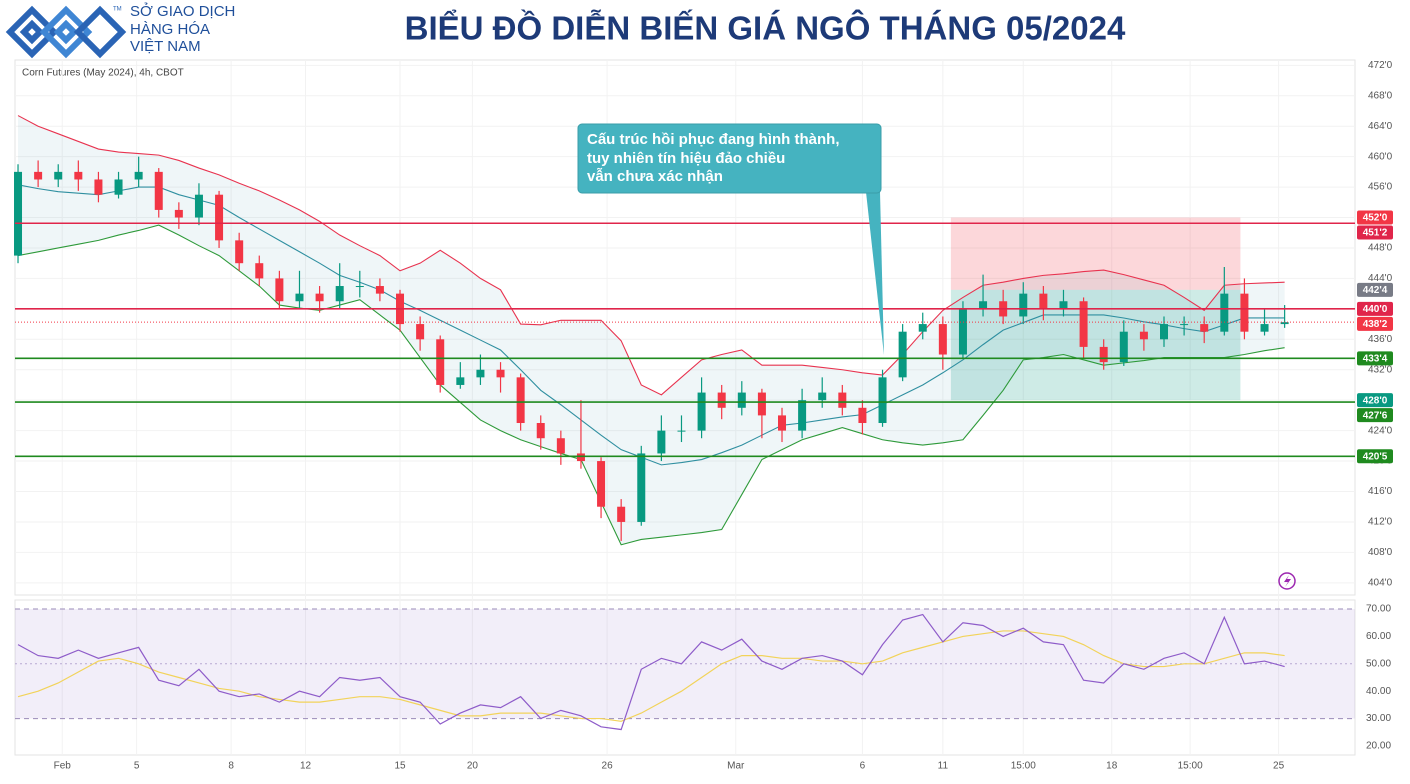 The image size is (1410, 784). I want to click on x-tick-label: 15:00, so click(1023, 766).